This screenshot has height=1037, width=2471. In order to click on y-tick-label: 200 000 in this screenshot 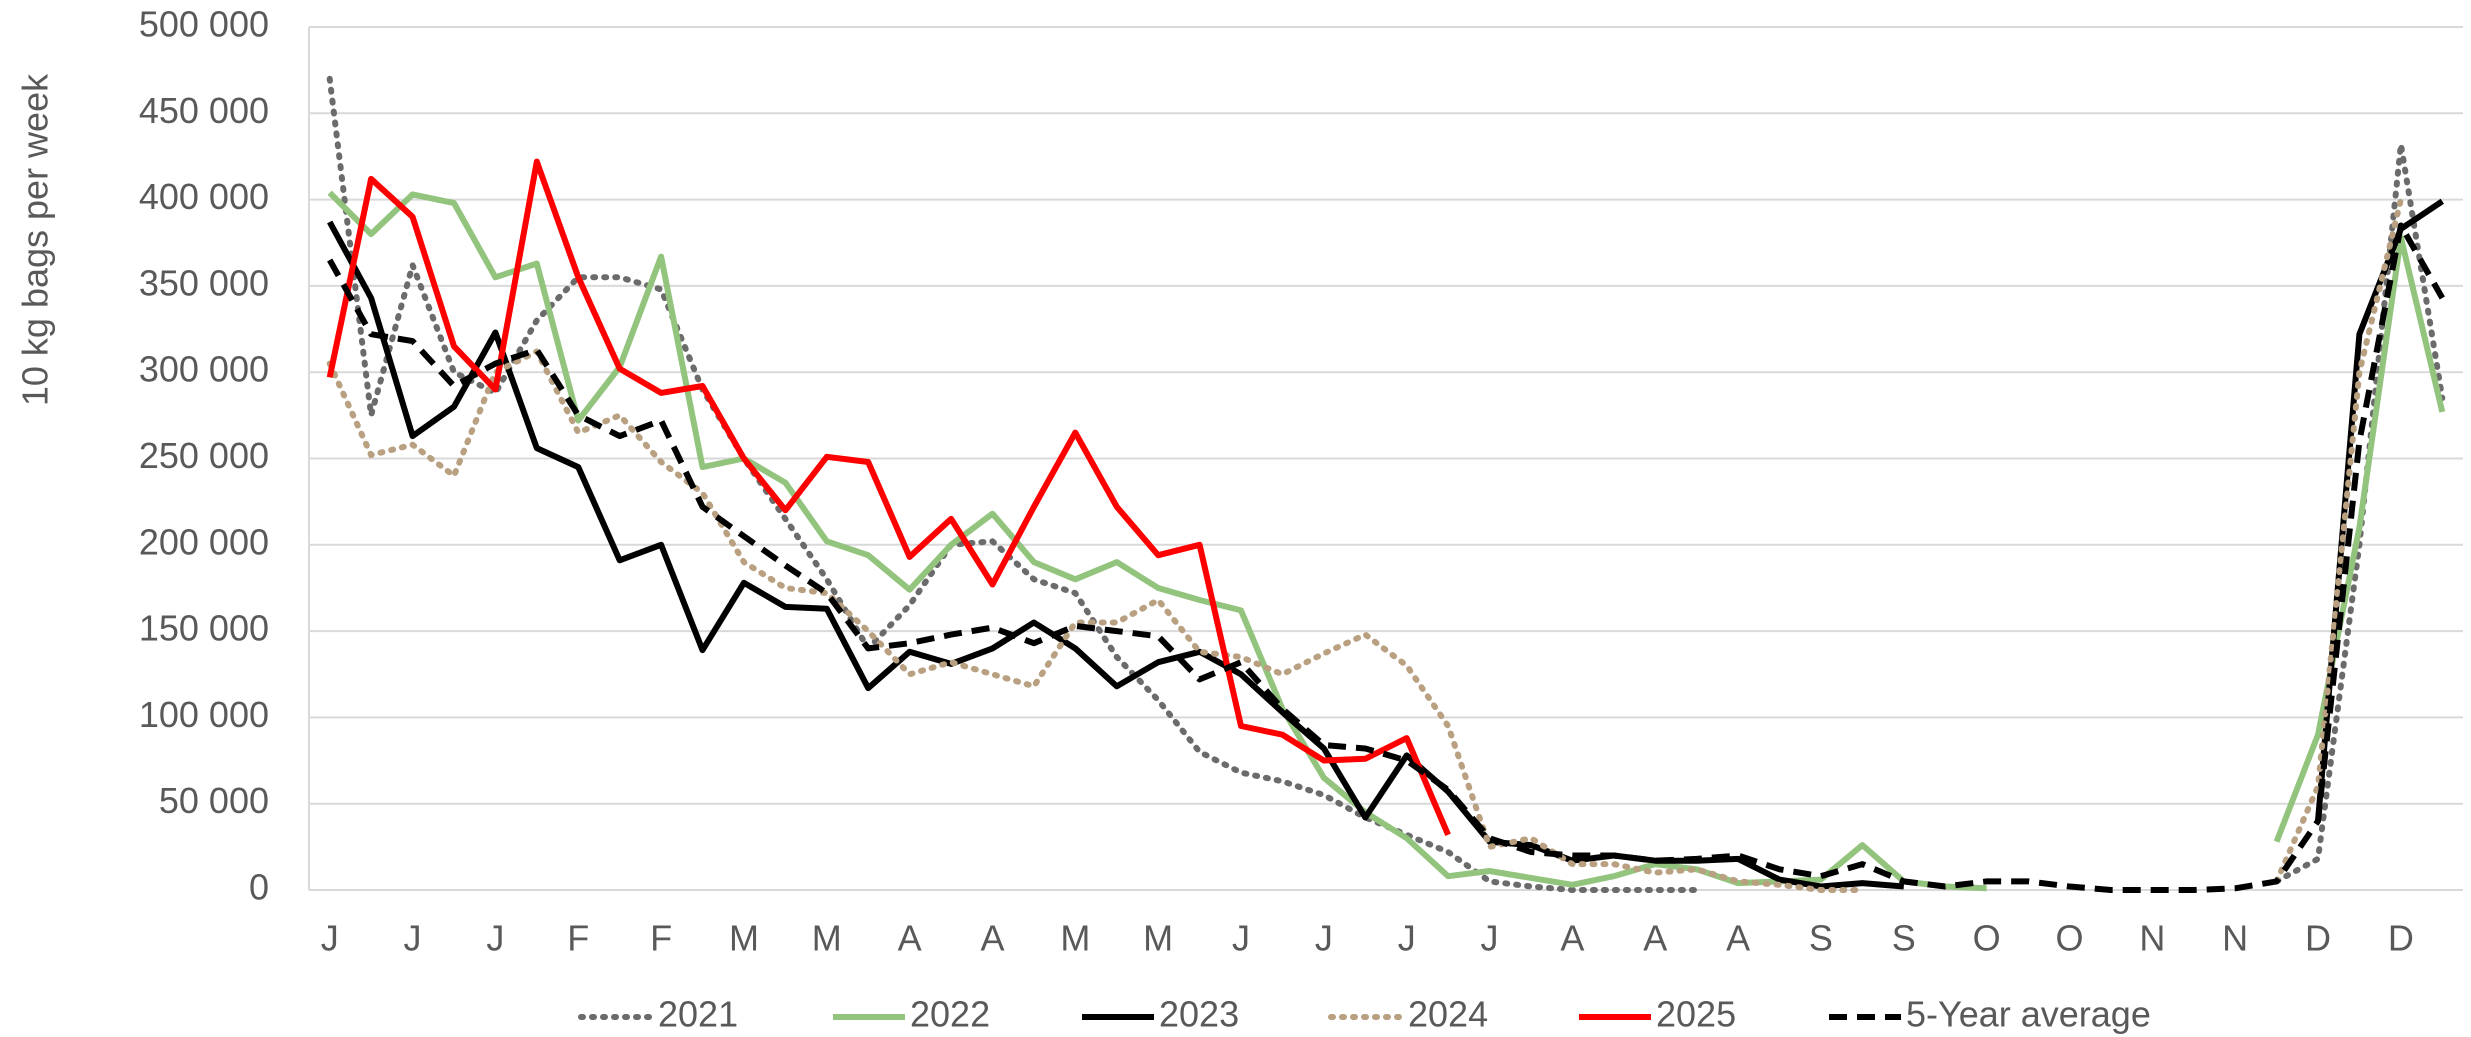, I will do `click(204, 541)`.